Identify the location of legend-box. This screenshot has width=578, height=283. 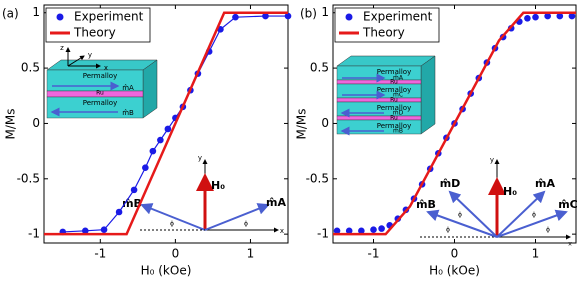
(98, 25).